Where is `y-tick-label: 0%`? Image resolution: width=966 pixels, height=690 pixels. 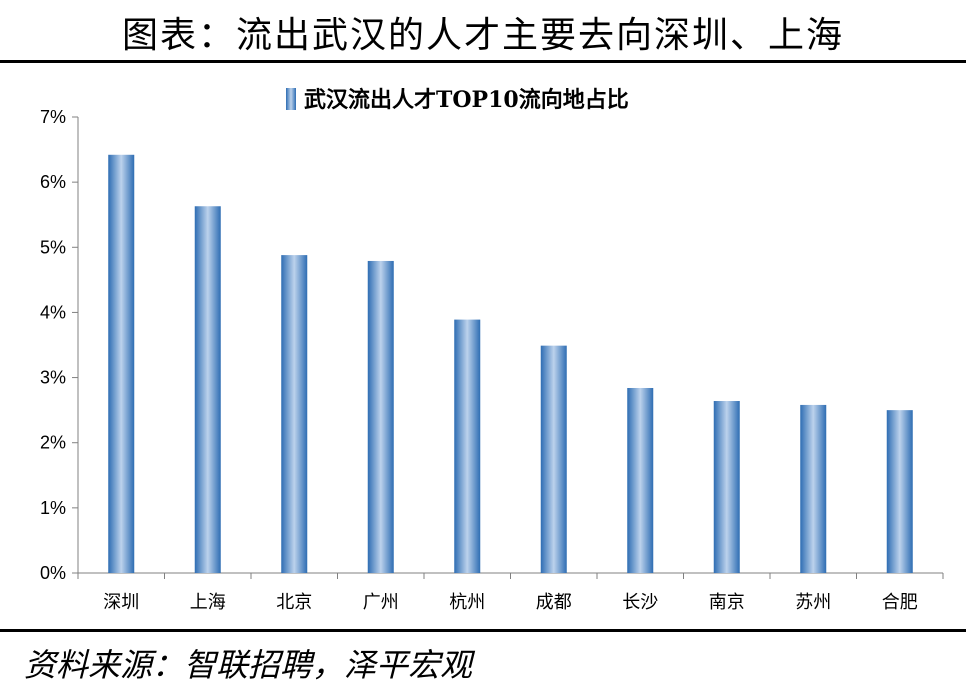
y-tick-label: 0% is located at coordinates (53, 573).